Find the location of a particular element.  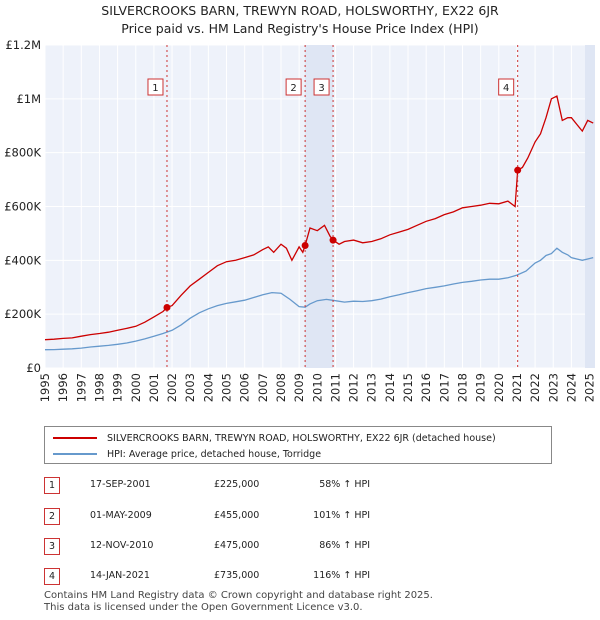

sale-row: 4 14-JAN-2021 £735,000 116% ↑ HPI is located at coordinates (214, 577).